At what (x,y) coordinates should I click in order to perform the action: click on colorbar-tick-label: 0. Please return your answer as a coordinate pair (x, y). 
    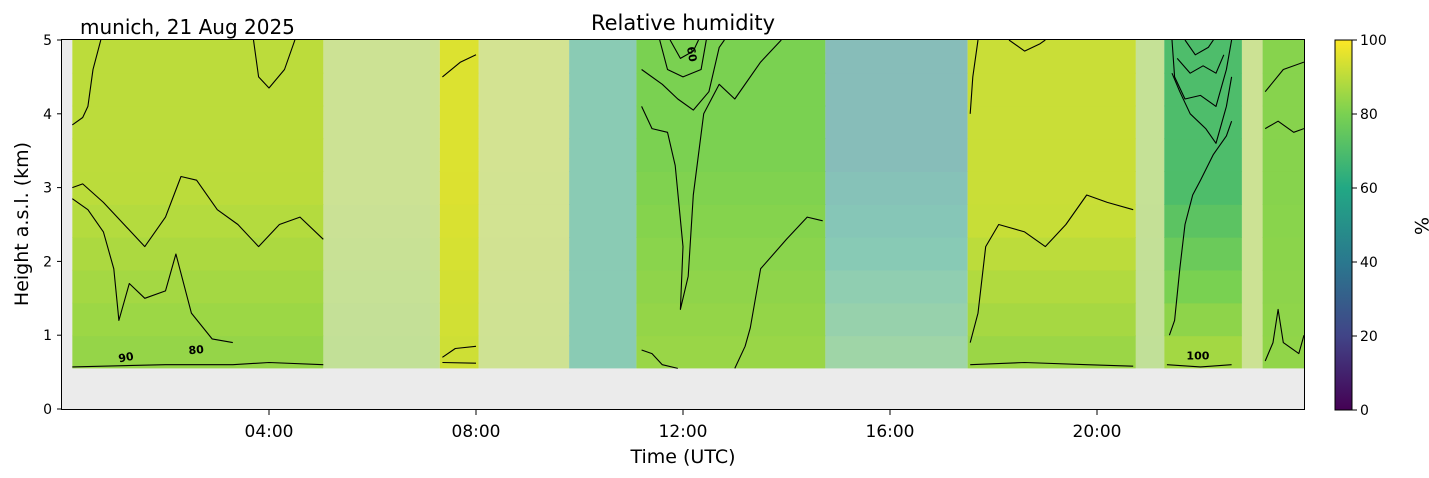
    Looking at the image, I should click on (1364, 411).